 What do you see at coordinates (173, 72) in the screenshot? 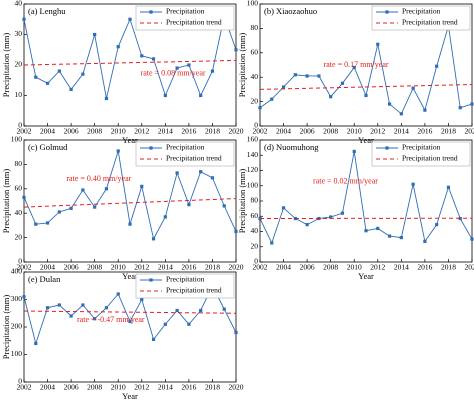
I see `annotation: rate = 0.08 mm/year` at bounding box center [173, 72].